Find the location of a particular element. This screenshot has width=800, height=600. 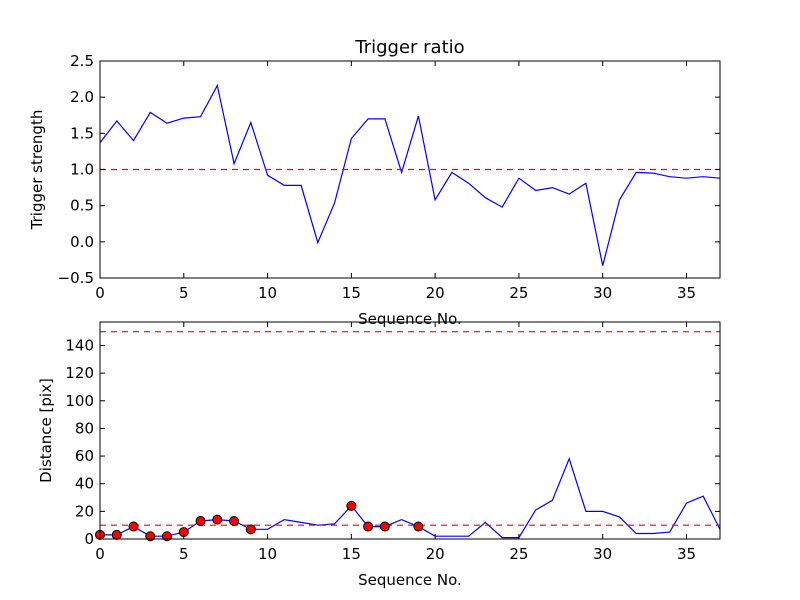

distance-ytick-label: 40 is located at coordinates (84, 484).